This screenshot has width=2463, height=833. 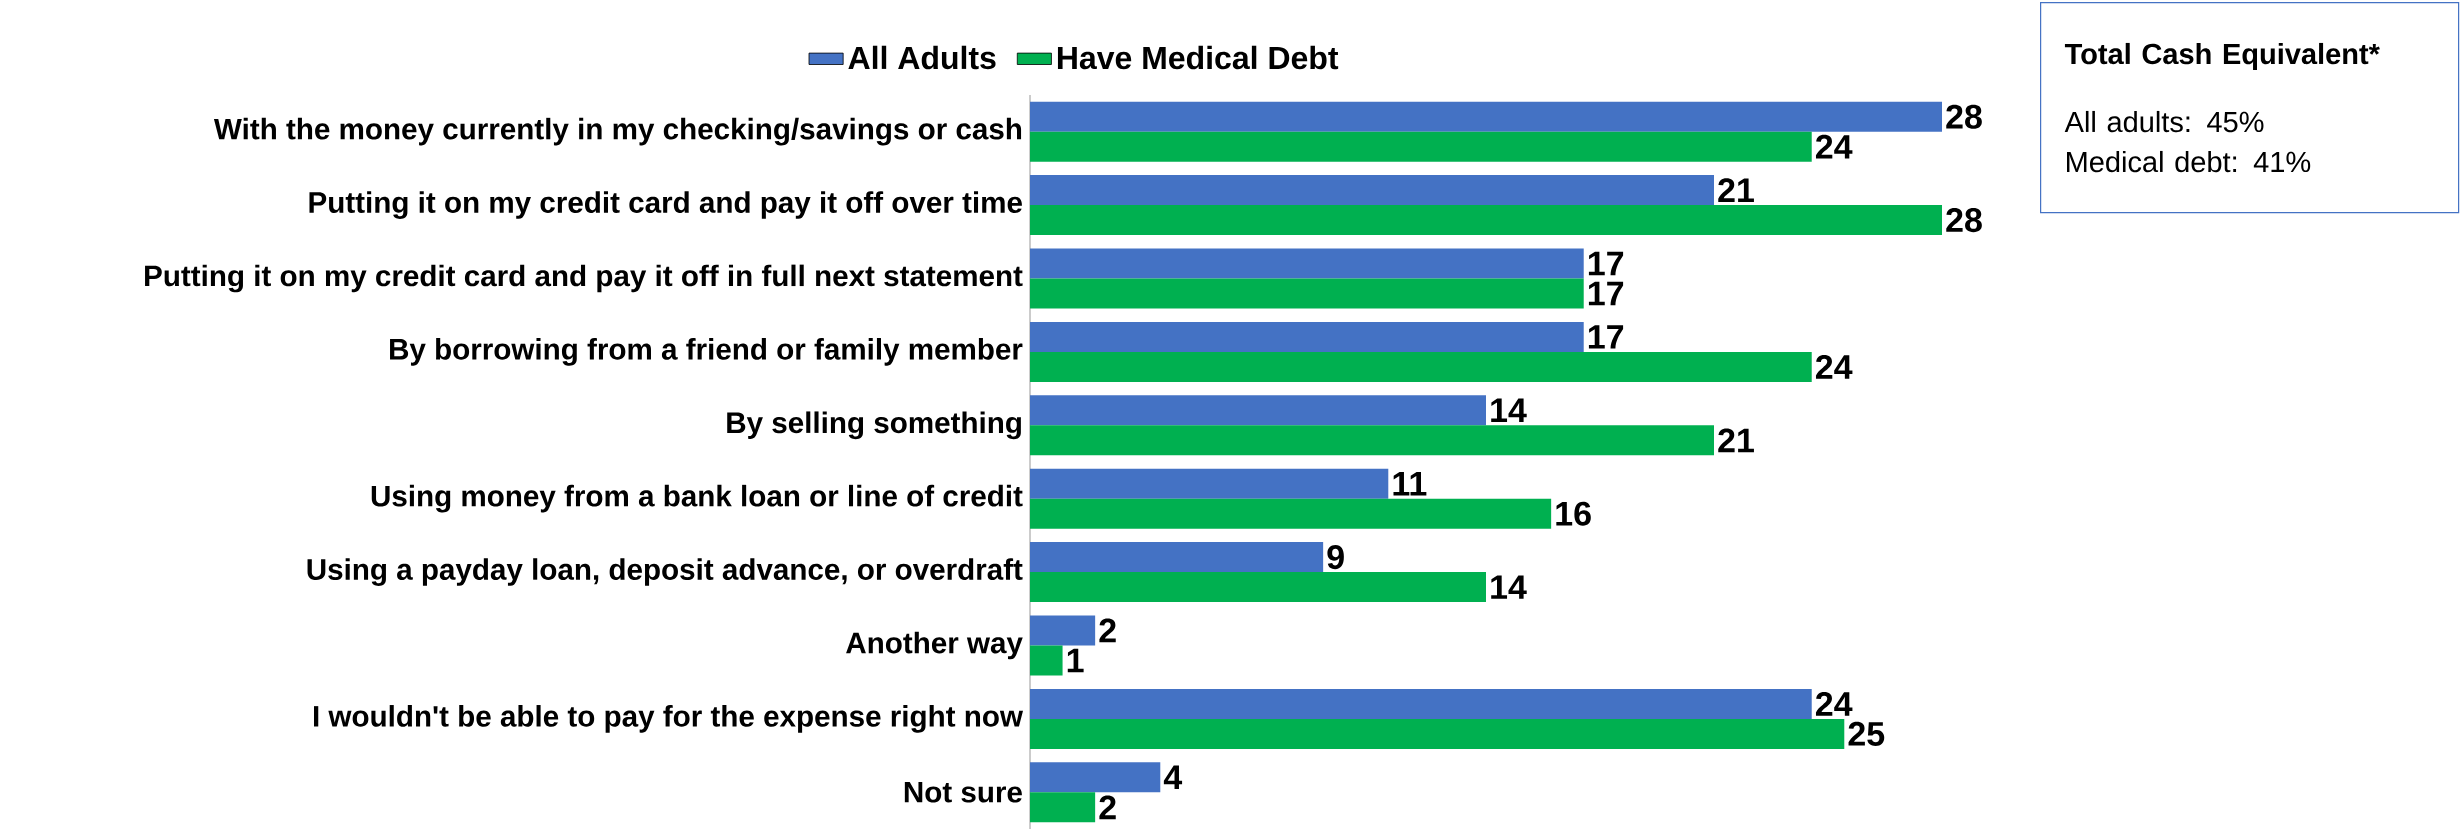 I want to click on y-tick-label: With the money currently in my checking/savings or cash, so click(x=617, y=131).